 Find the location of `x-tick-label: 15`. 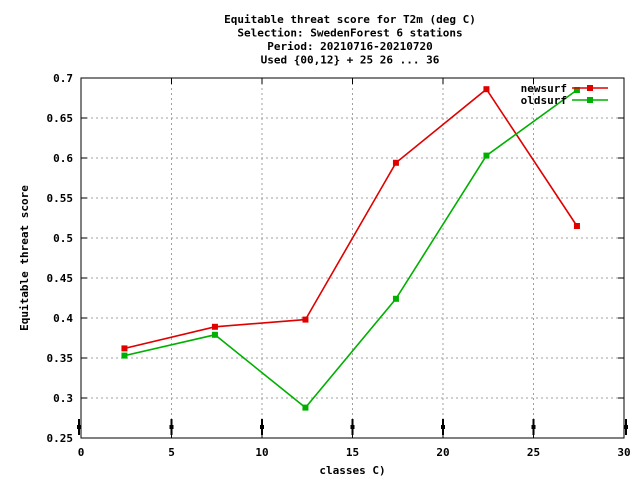

x-tick-label: 15 is located at coordinates (352, 452).